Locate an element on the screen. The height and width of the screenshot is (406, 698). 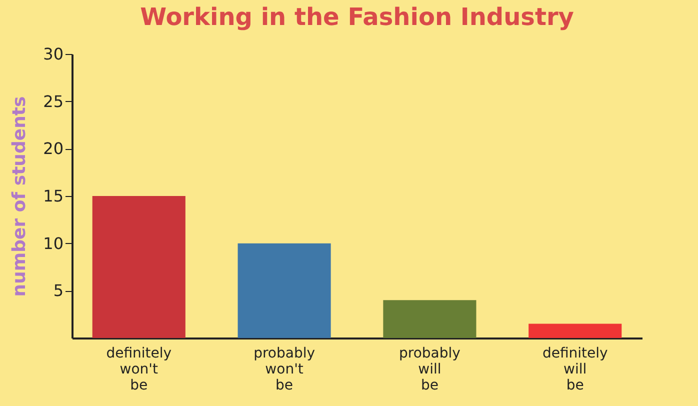
y-tick-label: 20 is located at coordinates (53, 148).